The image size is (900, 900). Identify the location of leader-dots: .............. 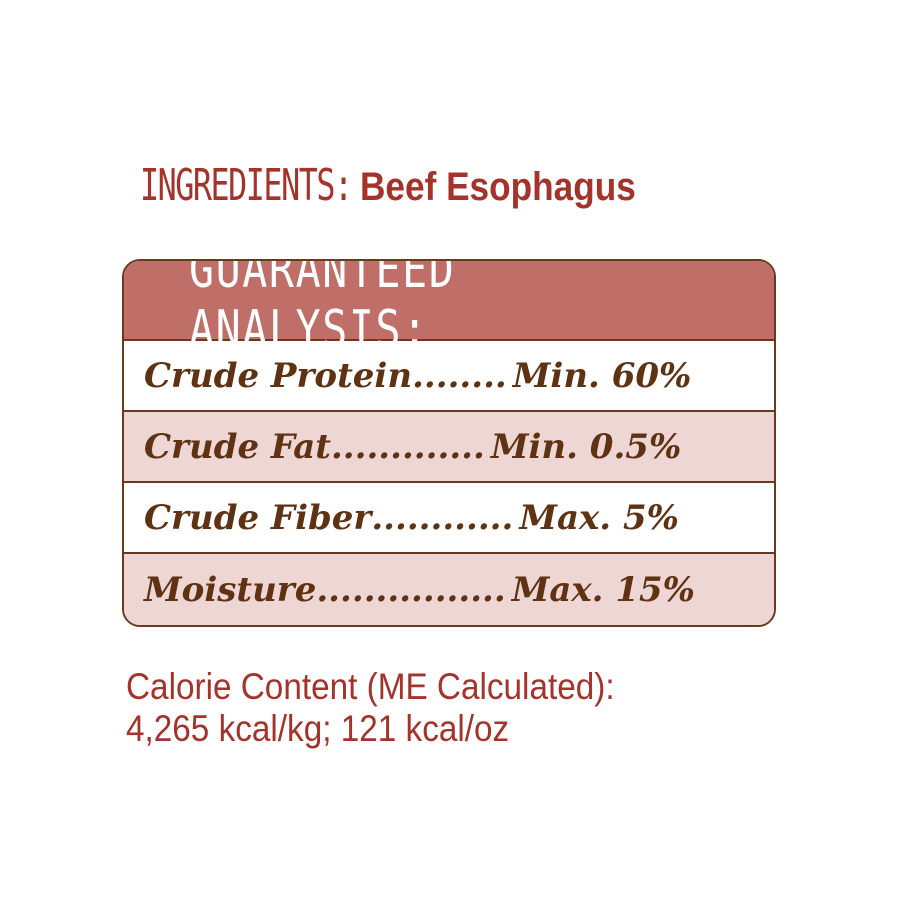
(407, 446).